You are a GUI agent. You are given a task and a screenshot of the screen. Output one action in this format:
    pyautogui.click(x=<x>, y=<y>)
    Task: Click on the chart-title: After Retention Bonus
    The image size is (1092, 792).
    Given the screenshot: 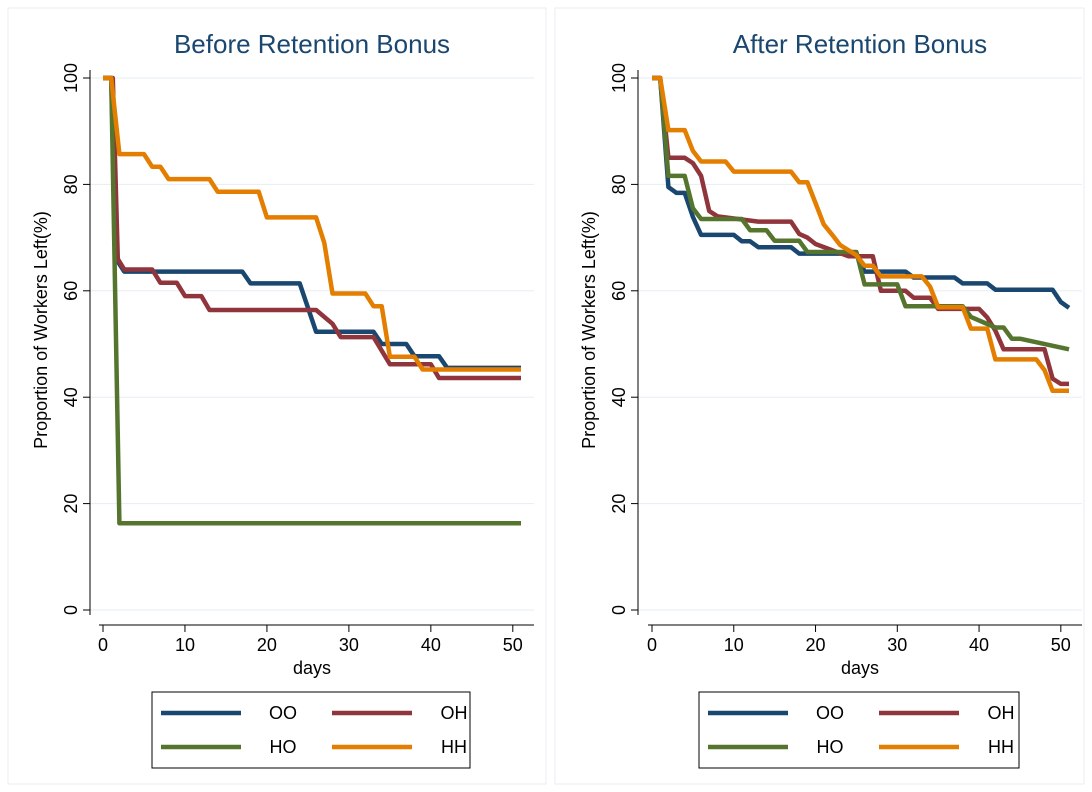 What is the action you would take?
    pyautogui.click(x=860, y=44)
    